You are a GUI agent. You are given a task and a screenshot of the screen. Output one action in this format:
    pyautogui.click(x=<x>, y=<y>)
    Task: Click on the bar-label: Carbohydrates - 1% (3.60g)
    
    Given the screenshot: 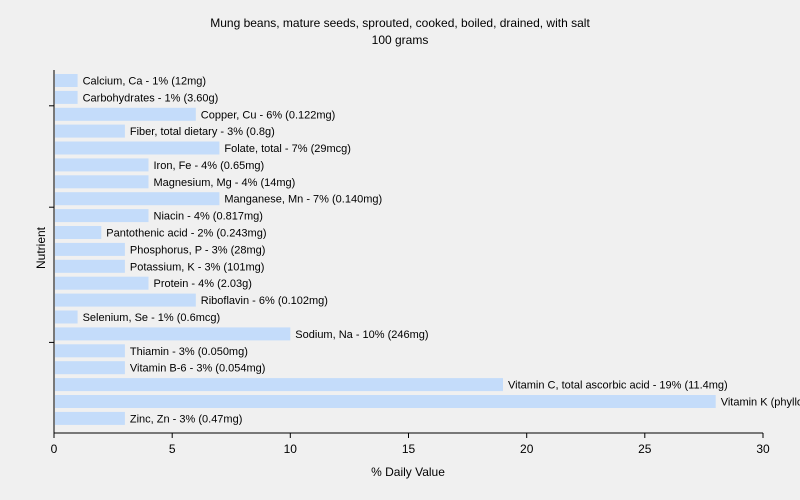 What is the action you would take?
    pyautogui.click(x=151, y=98)
    